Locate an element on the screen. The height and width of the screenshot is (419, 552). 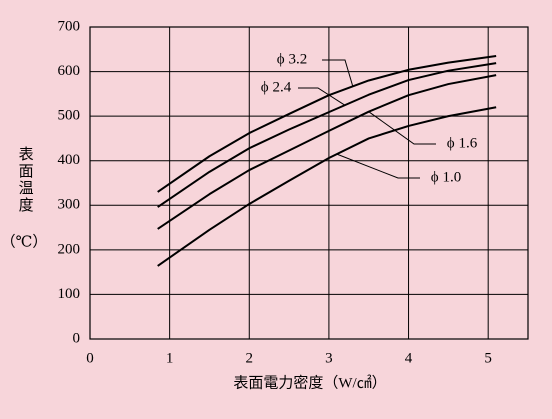
y-axis-label: 表面温度 is located at coordinates (25, 180).